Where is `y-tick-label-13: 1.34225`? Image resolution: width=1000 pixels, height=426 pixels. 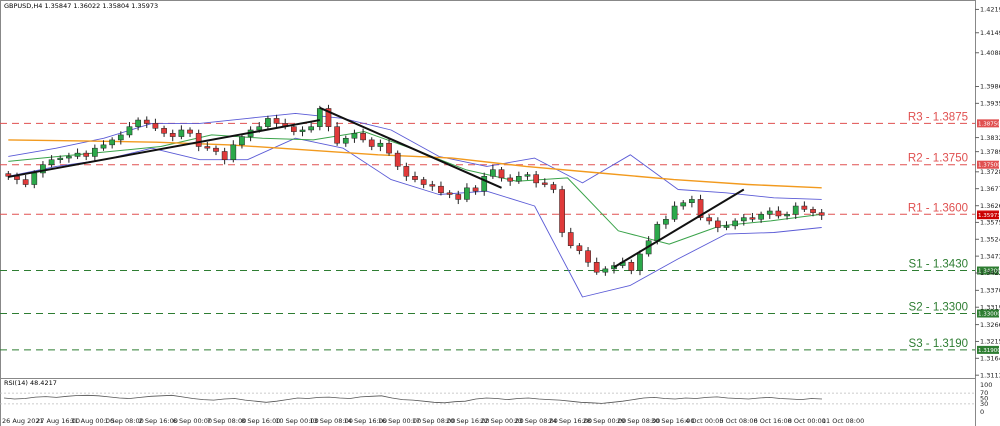
y-tick-label-13: 1.34225 is located at coordinates (990, 273).